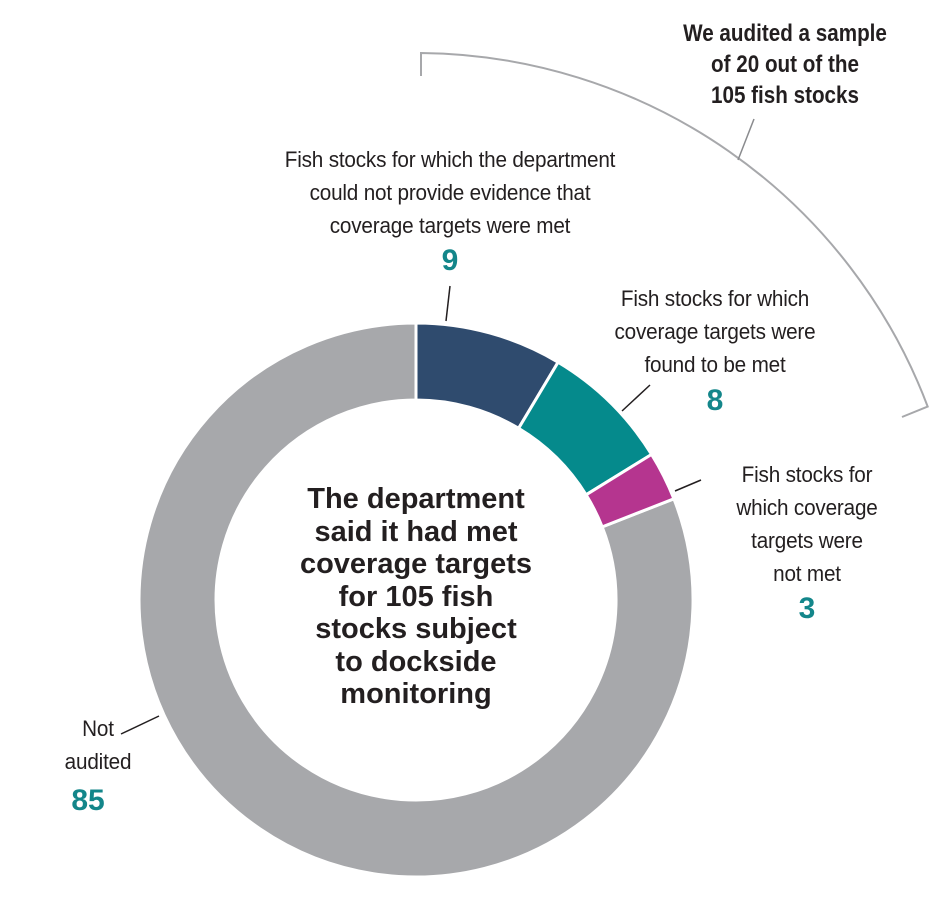 The width and height of the screenshot is (950, 899). Describe the element at coordinates (807, 507) in the screenshot. I see `label-line: which coverage` at that location.